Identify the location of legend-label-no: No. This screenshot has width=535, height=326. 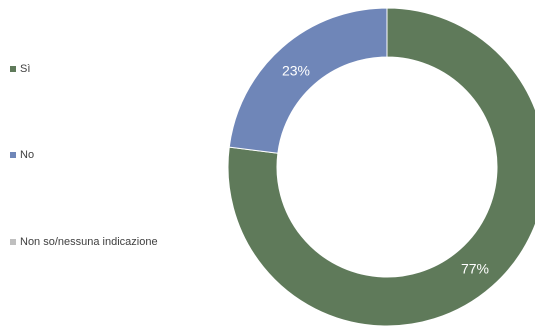
(27, 155).